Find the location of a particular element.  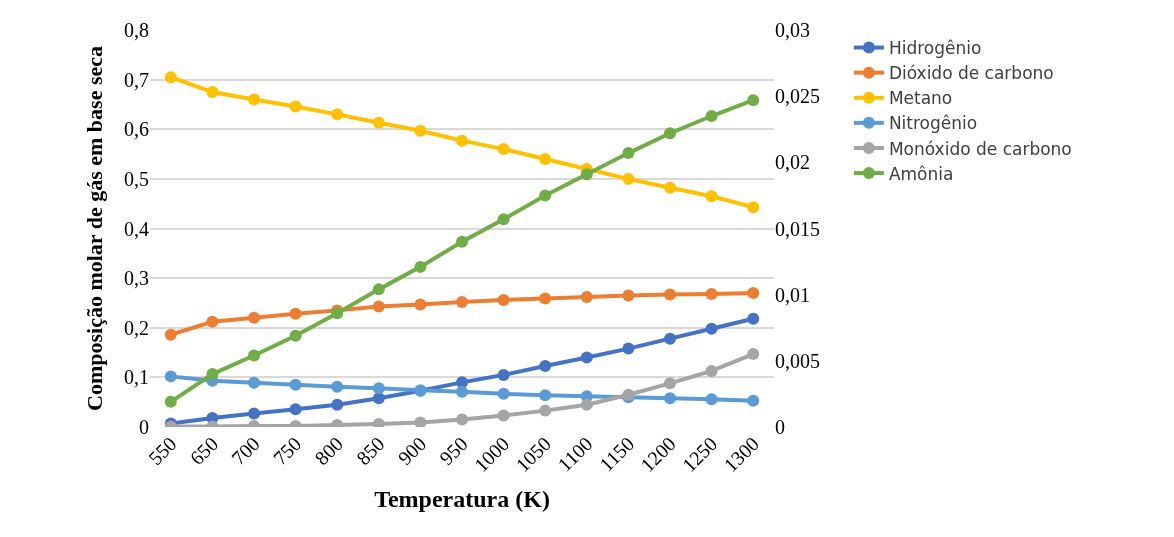

x-tick-label: 1250 is located at coordinates (699, 454).